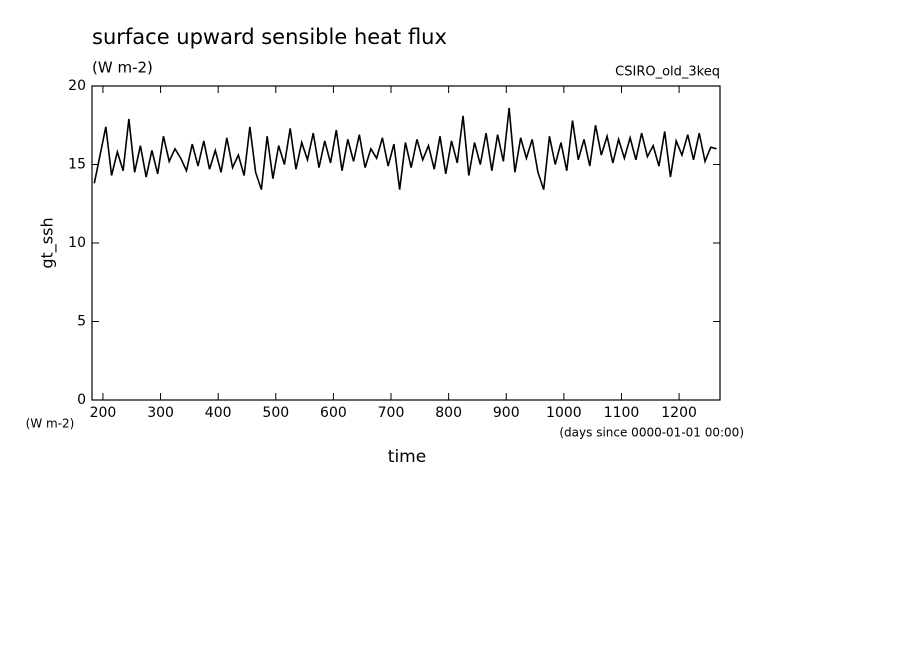 This screenshot has height=654, width=904. I want to click on x-tick-label: 1100, so click(622, 413).